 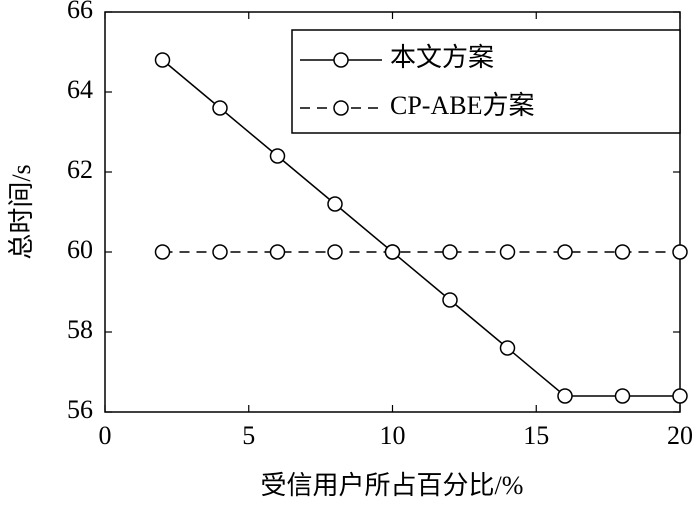 I want to click on y-tick-label: 60, so click(x=80, y=249).